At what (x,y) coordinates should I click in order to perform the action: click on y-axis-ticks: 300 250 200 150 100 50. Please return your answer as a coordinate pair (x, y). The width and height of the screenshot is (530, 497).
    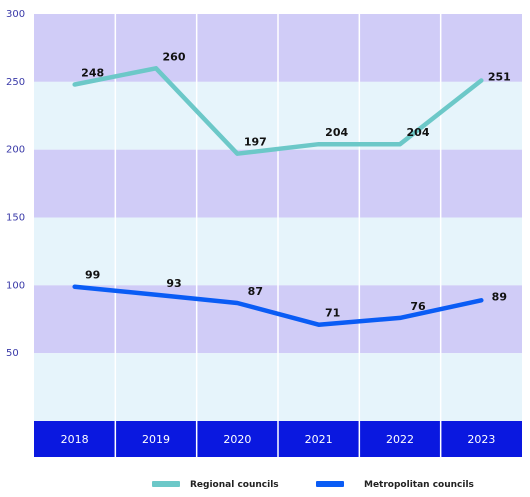
    Looking at the image, I should click on (15, 184).